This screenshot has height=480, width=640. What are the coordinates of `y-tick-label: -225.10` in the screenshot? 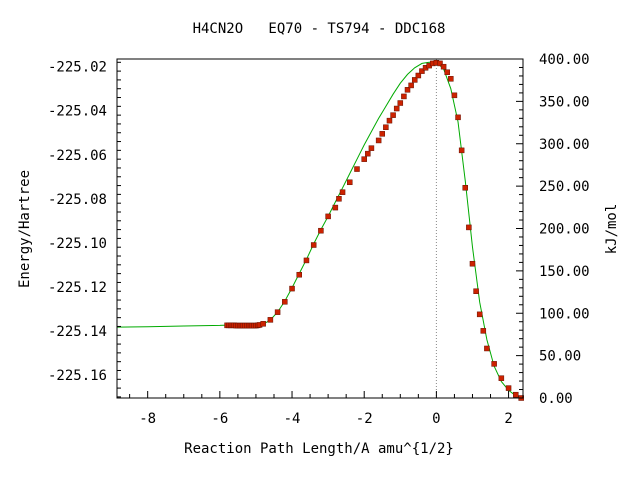 It's located at (77, 244).